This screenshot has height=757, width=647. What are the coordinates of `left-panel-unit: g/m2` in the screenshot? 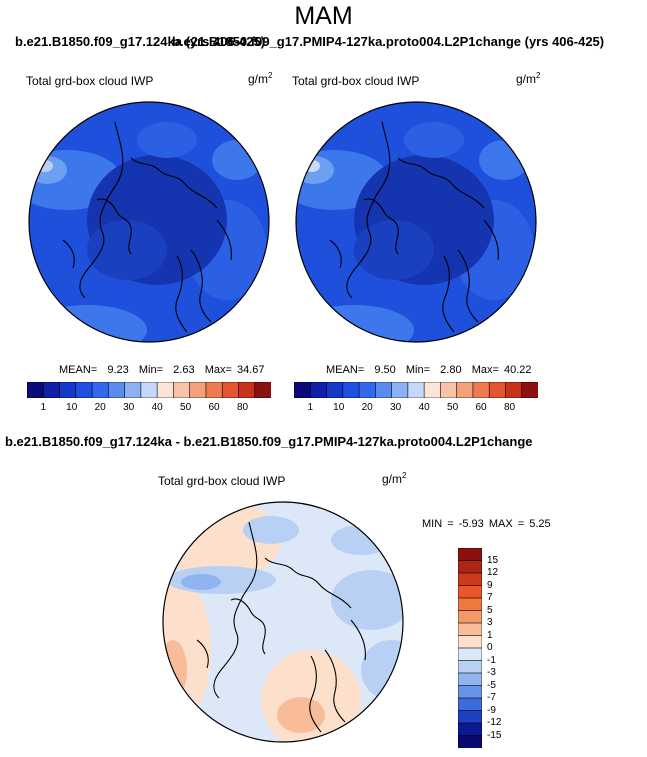 It's located at (260, 79).